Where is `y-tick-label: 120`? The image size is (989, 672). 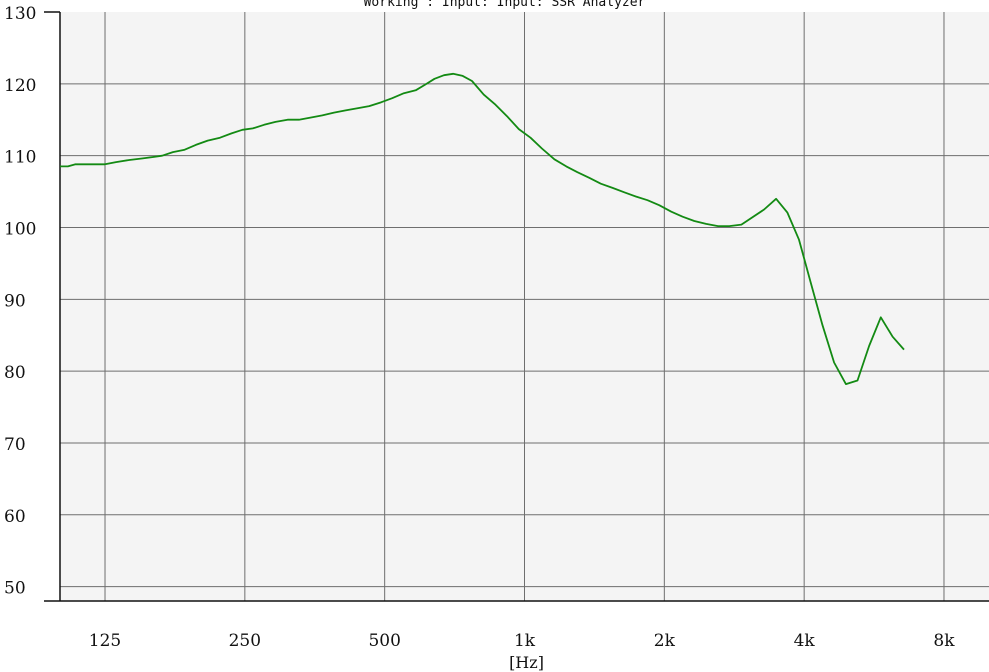 y-tick-label: 120 is located at coordinates (20, 86).